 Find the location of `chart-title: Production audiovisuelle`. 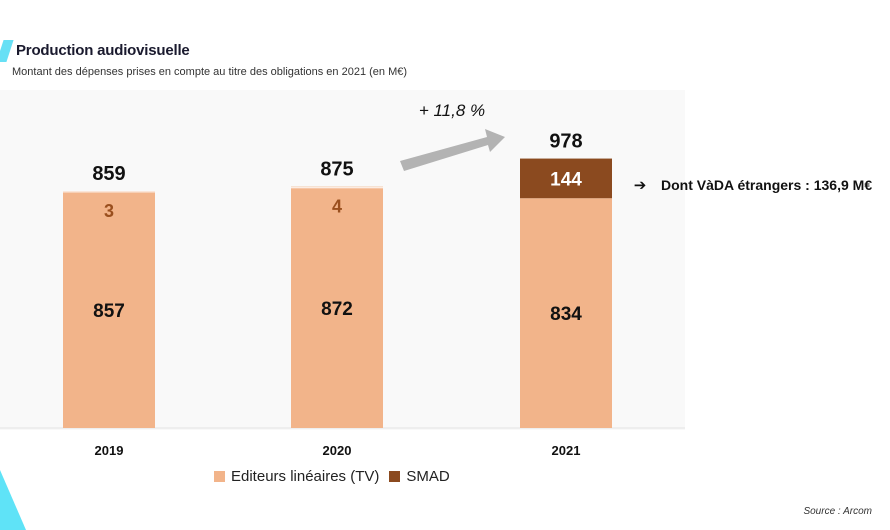

chart-title: Production audiovisuelle is located at coordinates (103, 50).